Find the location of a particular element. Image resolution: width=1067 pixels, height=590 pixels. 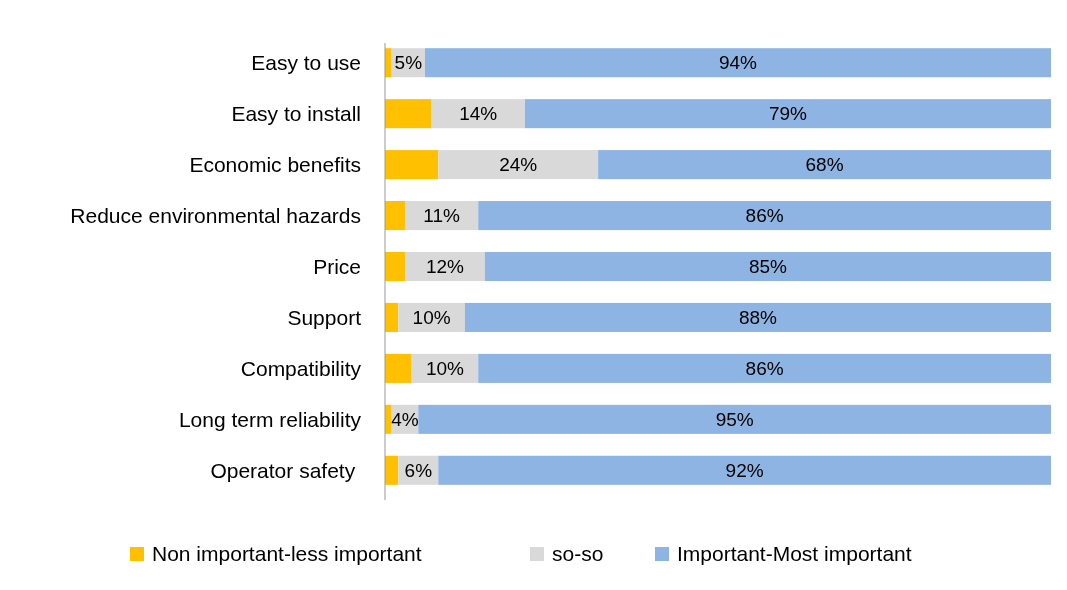

data-label: 14% is located at coordinates (478, 114).